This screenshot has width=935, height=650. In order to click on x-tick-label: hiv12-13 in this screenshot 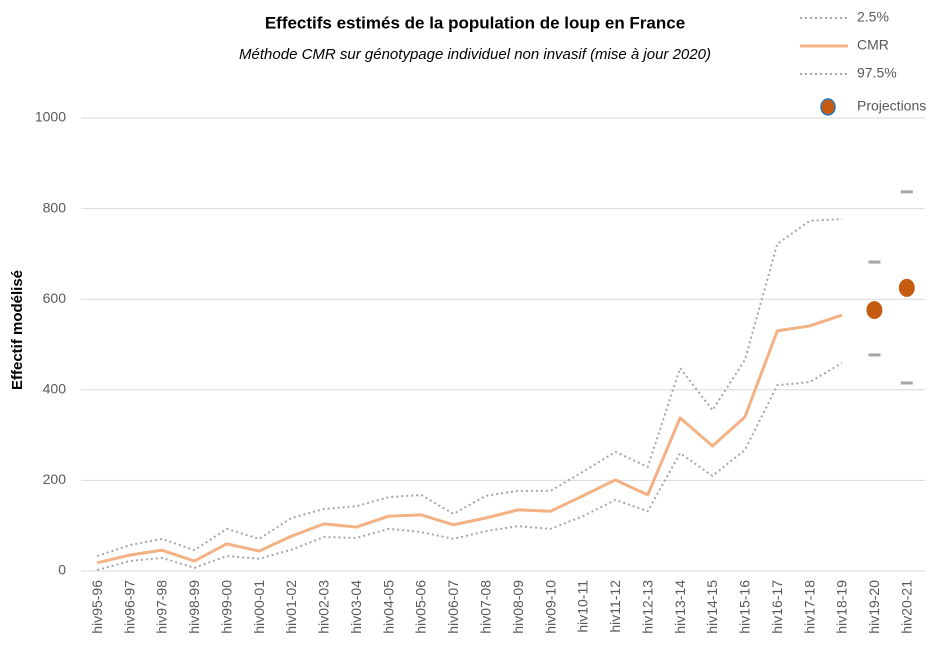, I will do `click(647, 607)`.